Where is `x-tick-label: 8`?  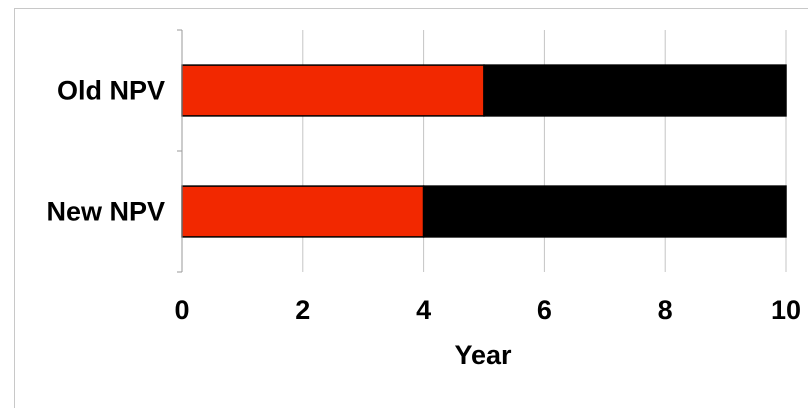
x-tick-label: 8 is located at coordinates (665, 310).